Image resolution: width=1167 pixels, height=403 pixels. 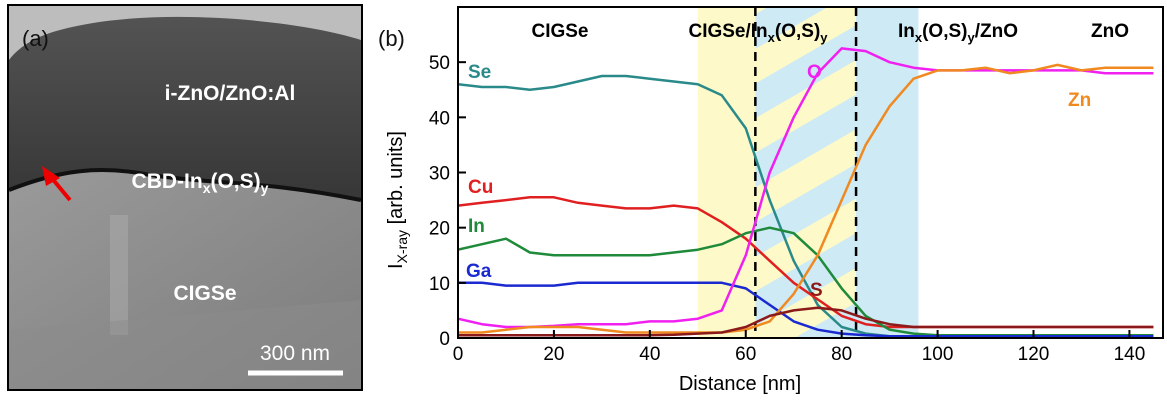 What do you see at coordinates (439, 118) in the screenshot?
I see `y-tick-label: 40` at bounding box center [439, 118].